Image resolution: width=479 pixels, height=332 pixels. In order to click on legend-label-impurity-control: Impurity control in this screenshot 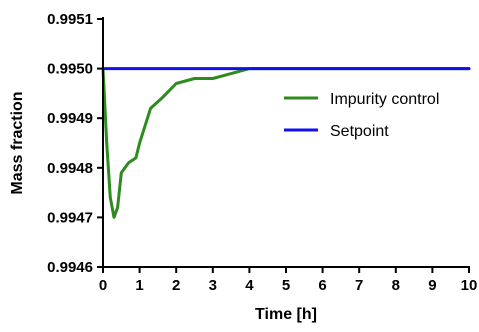, I will do `click(384, 99)`.